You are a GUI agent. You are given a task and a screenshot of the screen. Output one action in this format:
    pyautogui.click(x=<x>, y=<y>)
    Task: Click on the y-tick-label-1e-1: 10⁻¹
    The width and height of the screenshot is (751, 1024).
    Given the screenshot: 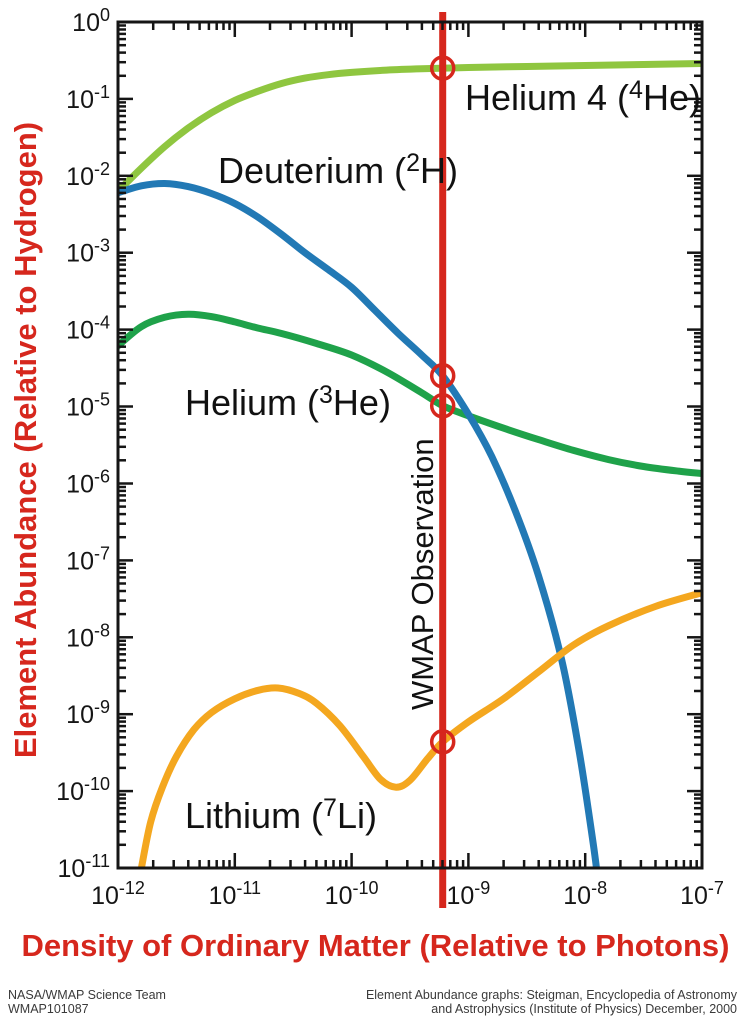 What is the action you would take?
    pyautogui.click(x=88, y=98)
    